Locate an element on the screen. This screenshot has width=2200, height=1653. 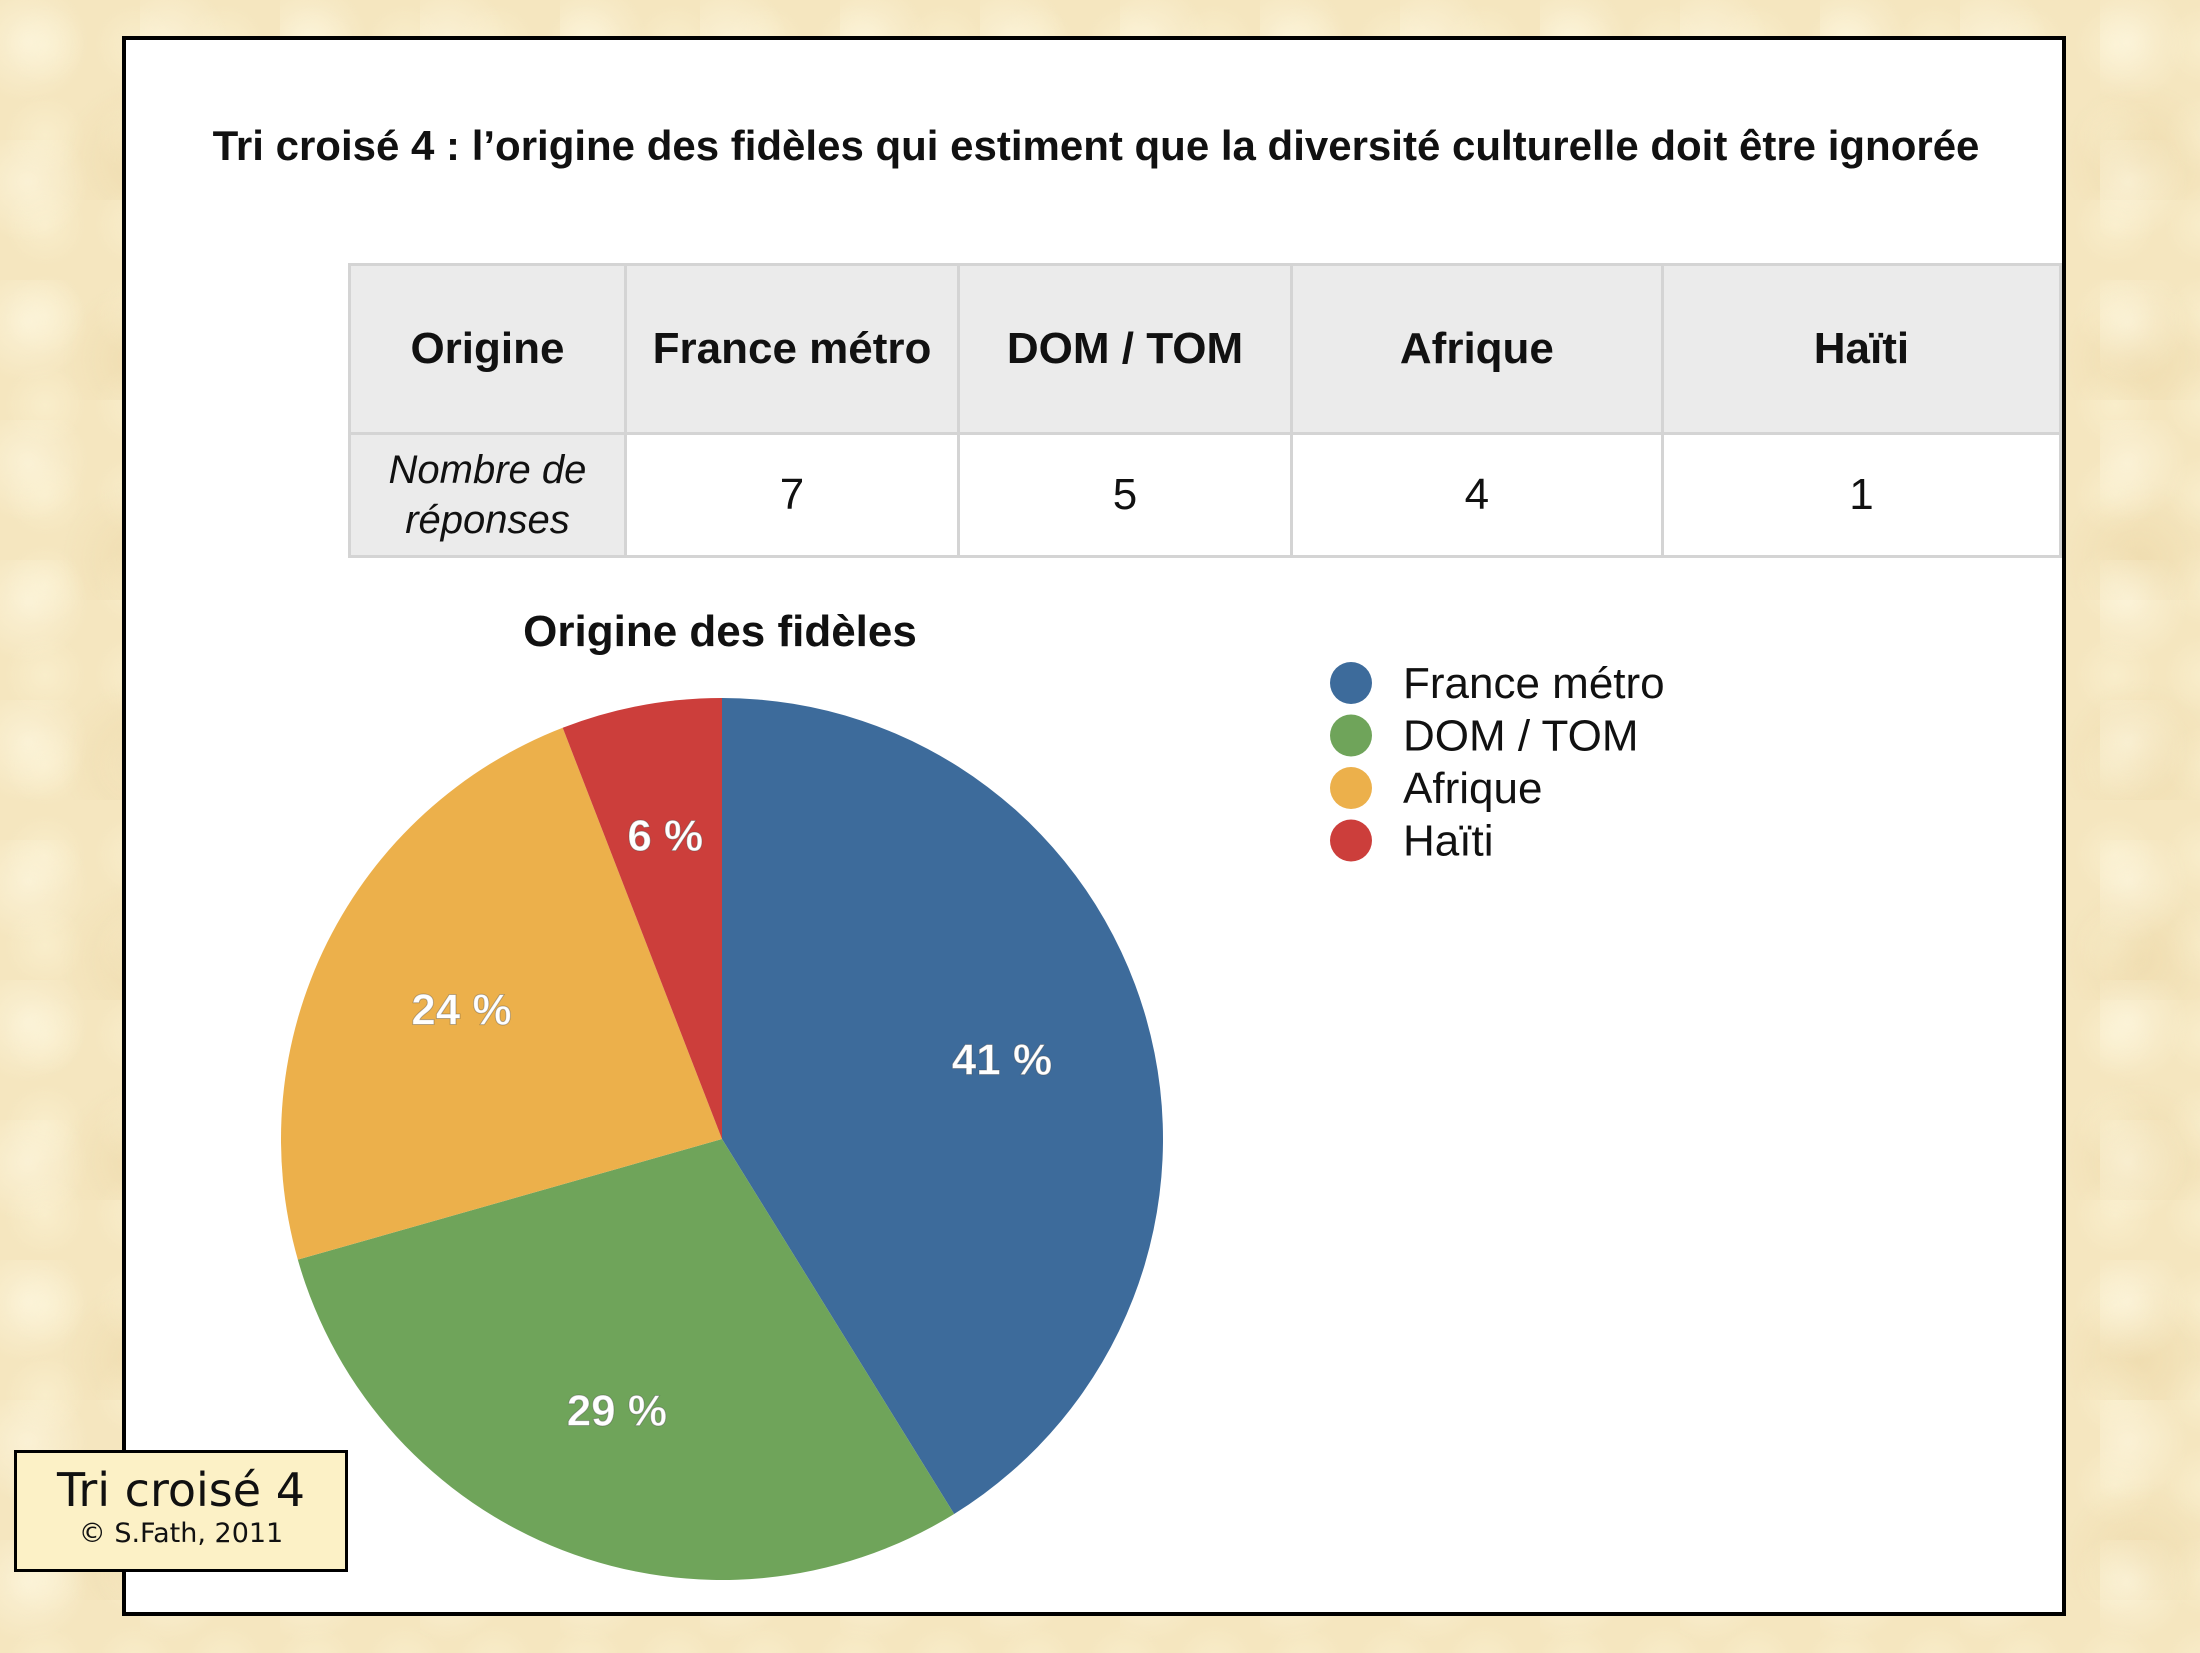
table-header-cell: DOM / TOM is located at coordinates (1125, 349).